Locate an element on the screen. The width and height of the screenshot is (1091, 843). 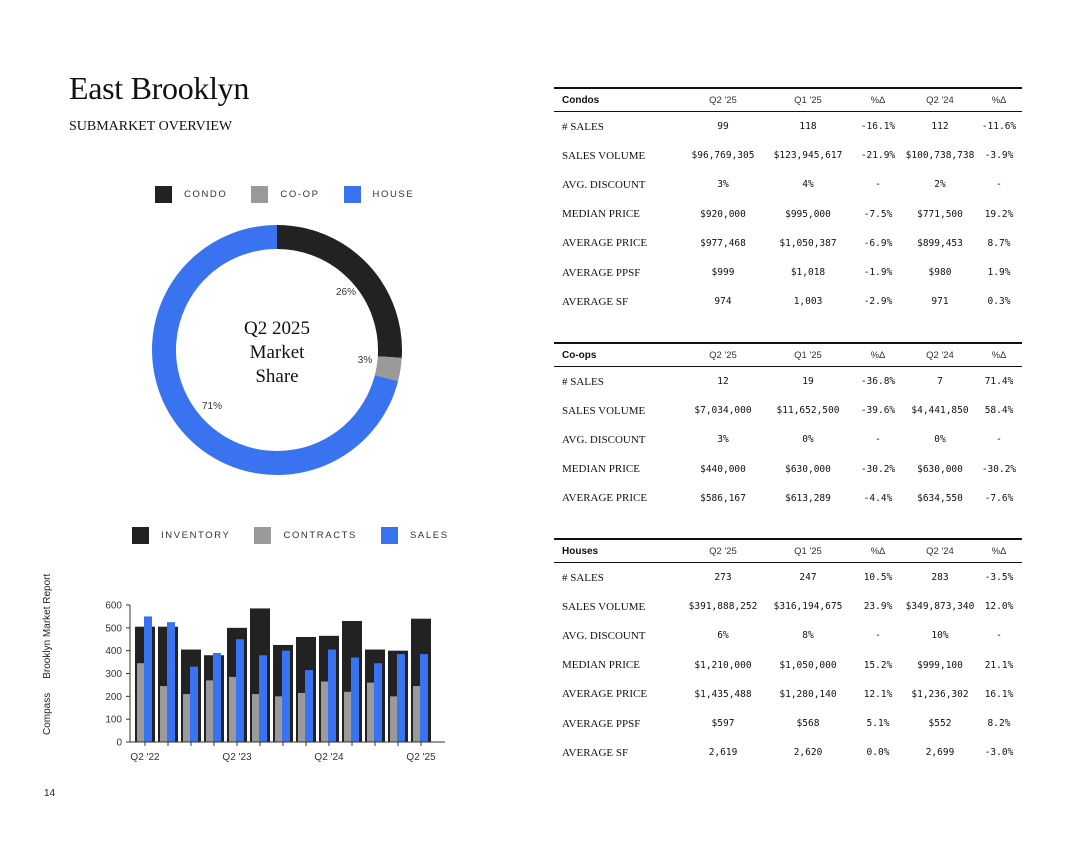
table-header: Condos Q2 '25 Q1 '25 %Δ Q2 '24 %Δ is located at coordinates (788, 99).